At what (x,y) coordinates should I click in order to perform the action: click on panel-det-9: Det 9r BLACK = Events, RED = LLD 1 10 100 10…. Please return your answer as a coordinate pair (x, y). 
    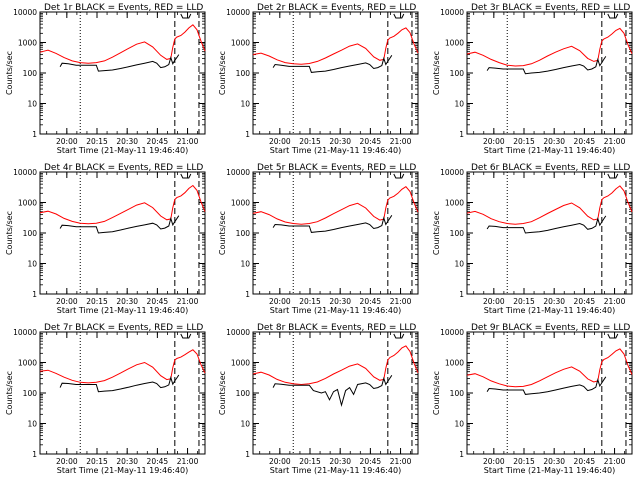
    Looking at the image, I should click on (532, 399).